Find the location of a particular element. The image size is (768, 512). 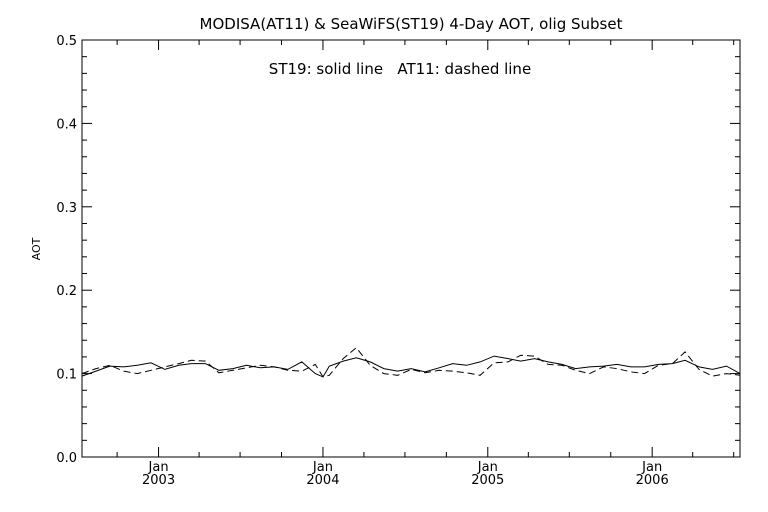

series-line-dashed is located at coordinates (411, 362).